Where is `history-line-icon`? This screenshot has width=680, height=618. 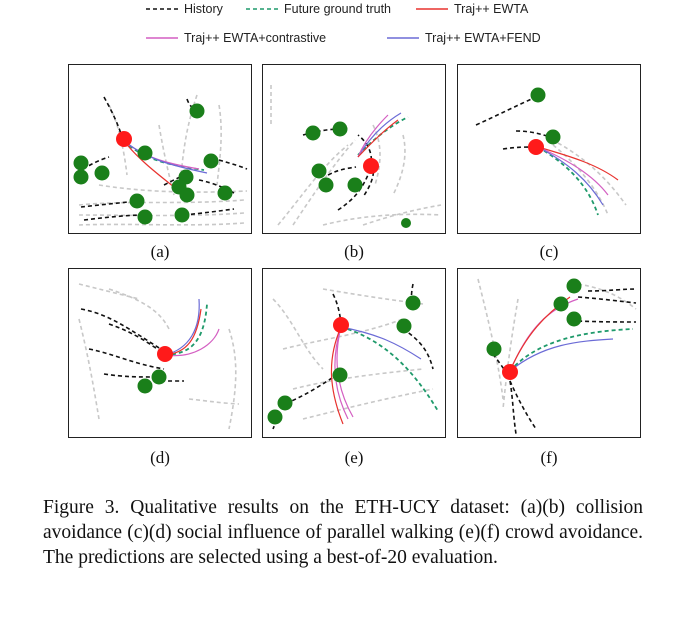 history-line-icon is located at coordinates (162, 9).